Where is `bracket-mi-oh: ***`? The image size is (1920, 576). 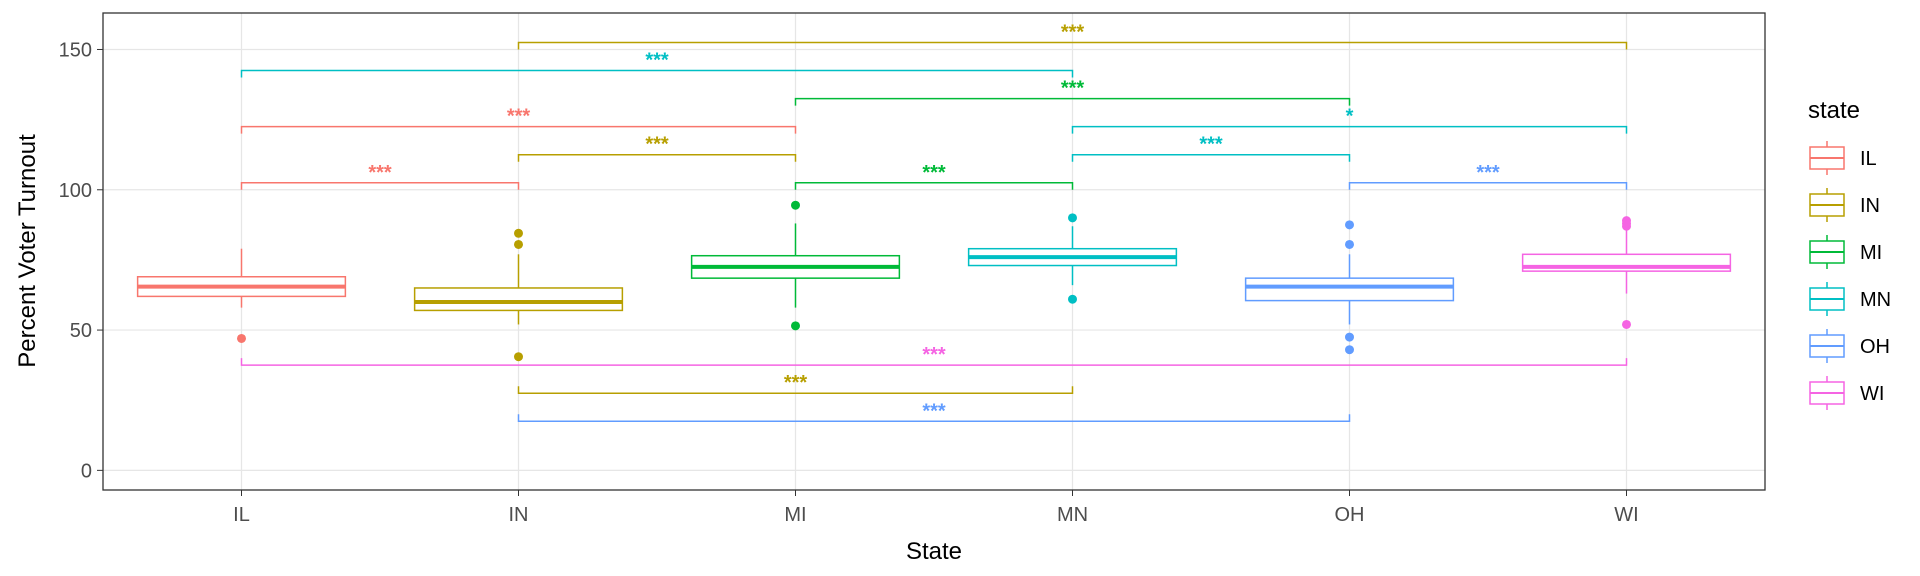
bracket-mi-oh: *** is located at coordinates (1072, 92).